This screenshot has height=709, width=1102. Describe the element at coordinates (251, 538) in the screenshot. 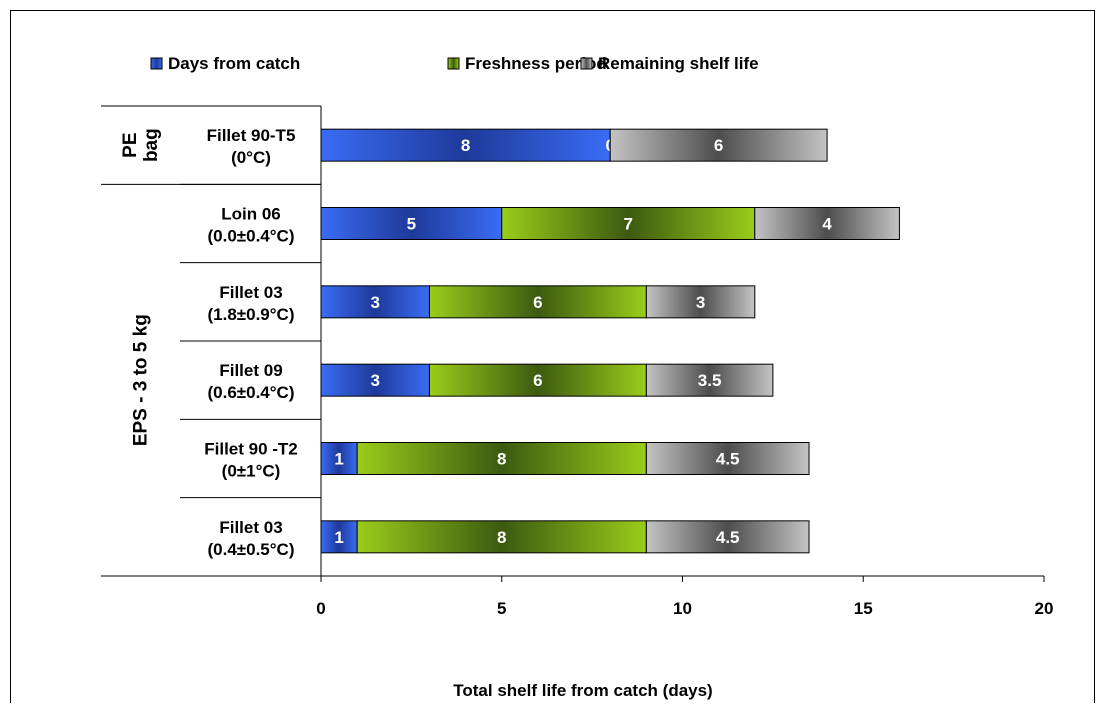

I see `category-label: Fillet 03 (0.4±0.5°C)` at that location.